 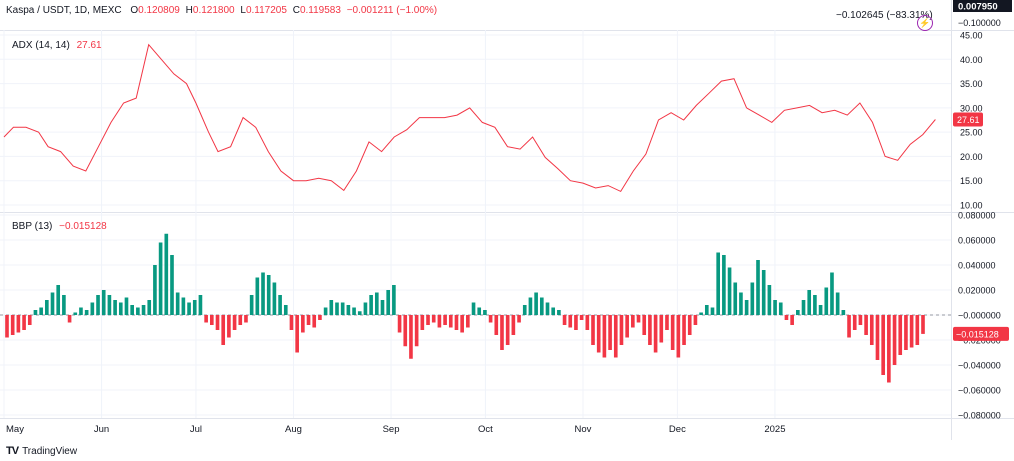 I want to click on adx-title: ADX (14, 14), so click(x=41, y=45).